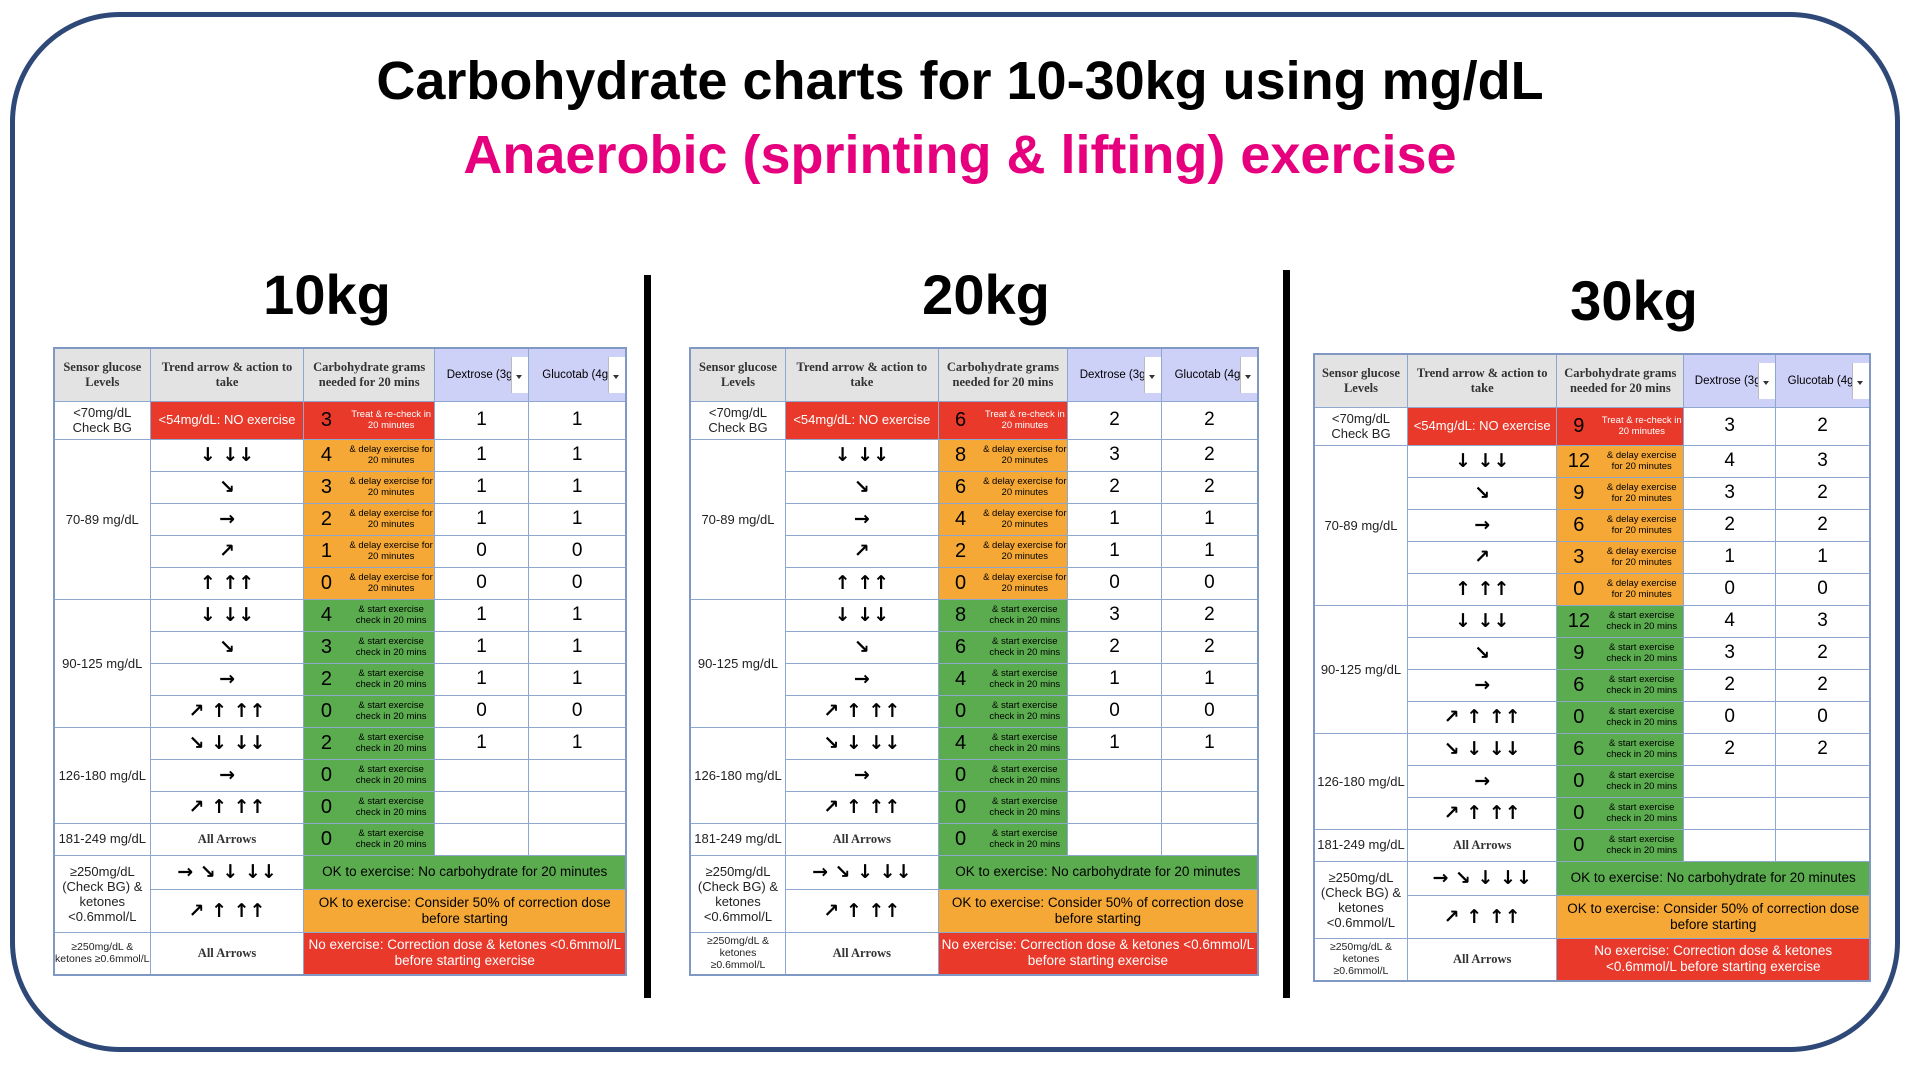  I want to click on grams: 2 & delay exercise for 20 minutes, so click(1003, 551).